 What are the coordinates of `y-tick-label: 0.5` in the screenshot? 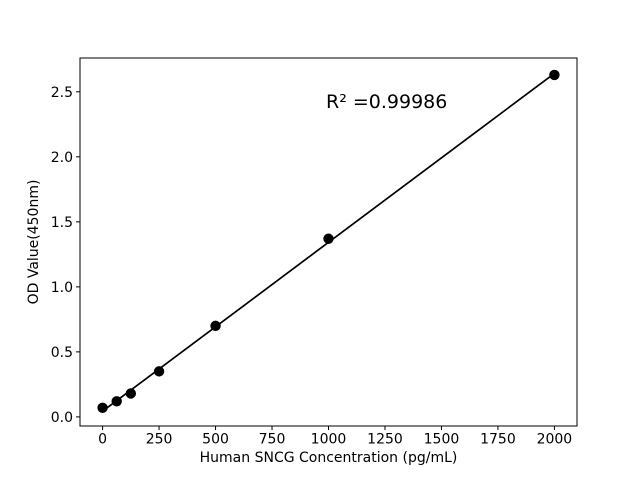 It's located at (62, 353).